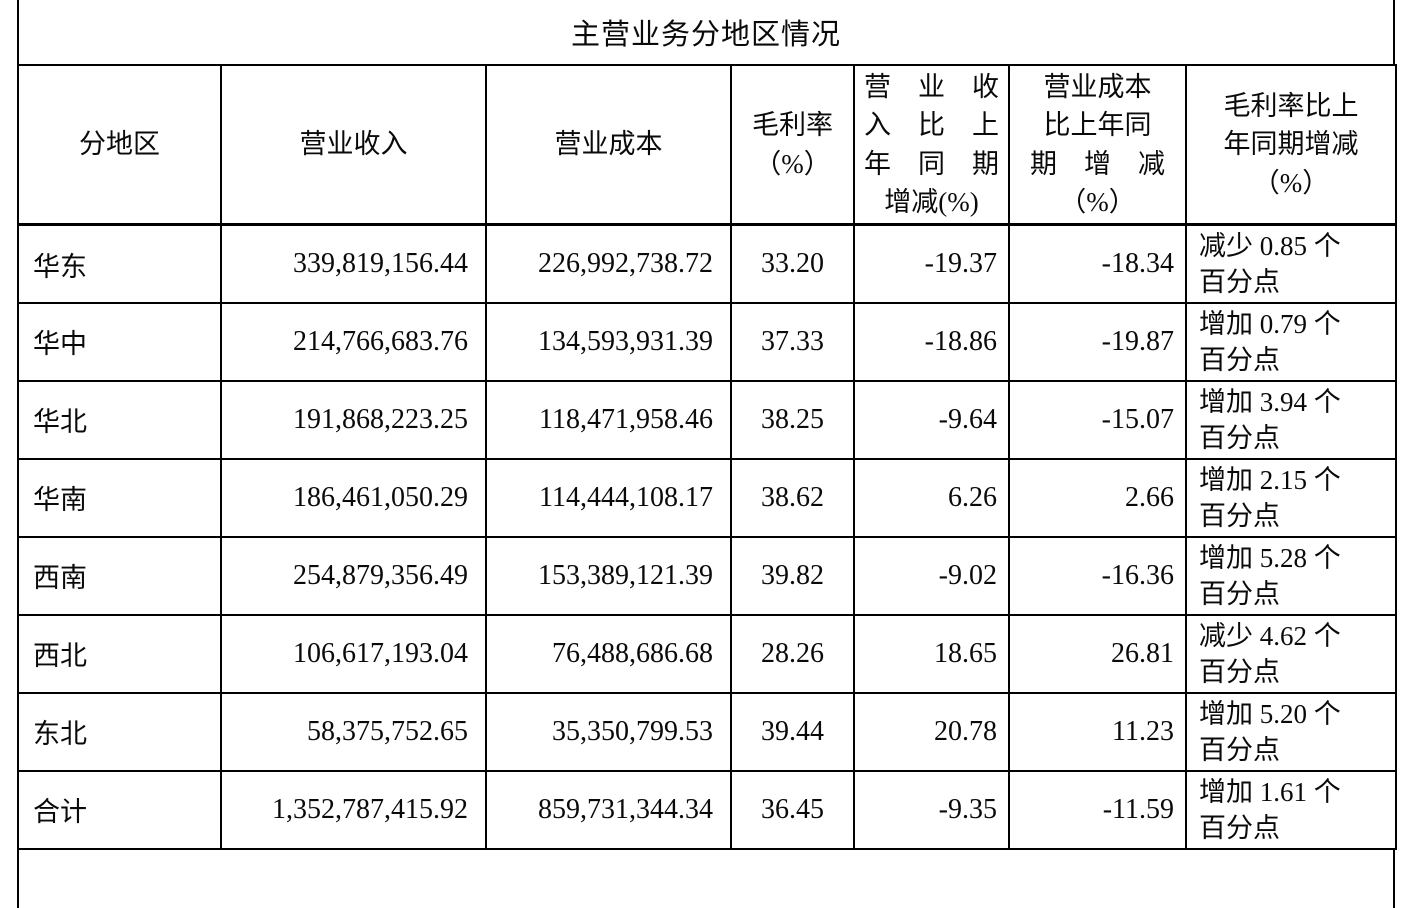 The width and height of the screenshot is (1409, 908). Describe the element at coordinates (1291, 419) in the screenshot. I see `margin-yoy-cell: 增加 3.94 个 百分点` at that location.